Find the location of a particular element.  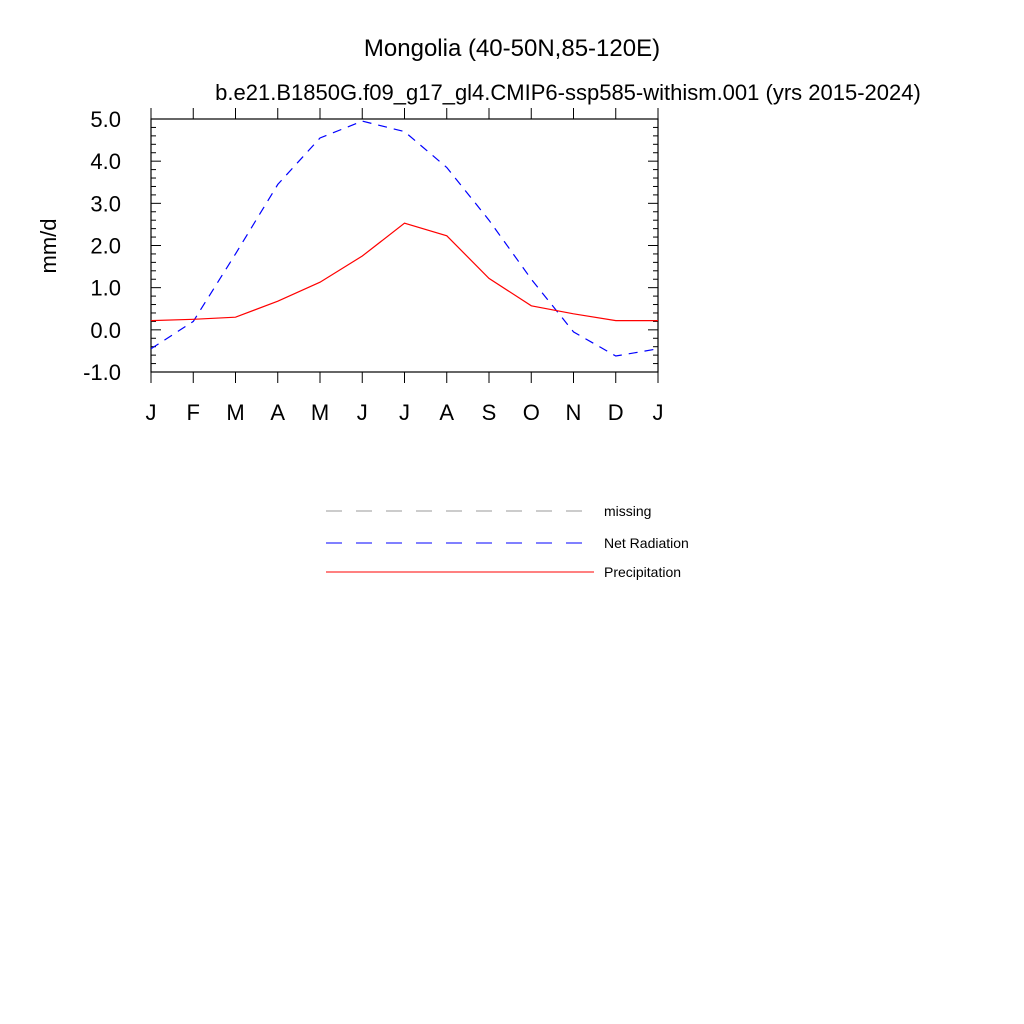

y-tick-label: 5.0 is located at coordinates (105, 119).